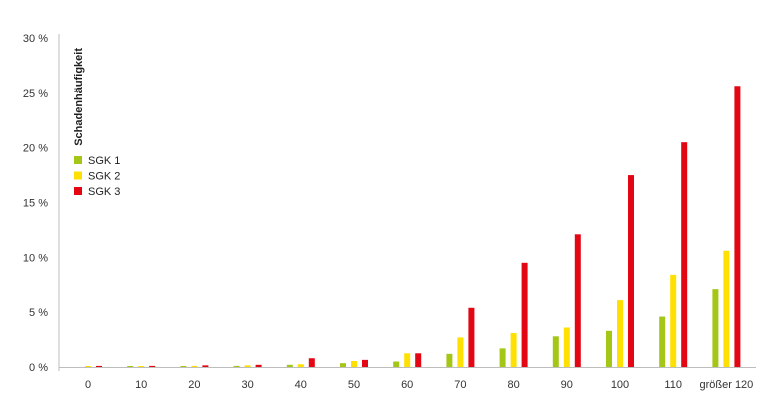  What do you see at coordinates (35, 149) in the screenshot?
I see `y-tick-label: 20 %` at bounding box center [35, 149].